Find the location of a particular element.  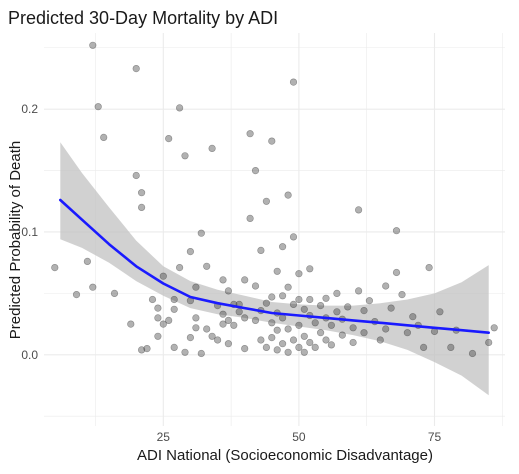

y-axis-ticks: 0.0 0.1 0.2 is located at coordinates (29, 232).